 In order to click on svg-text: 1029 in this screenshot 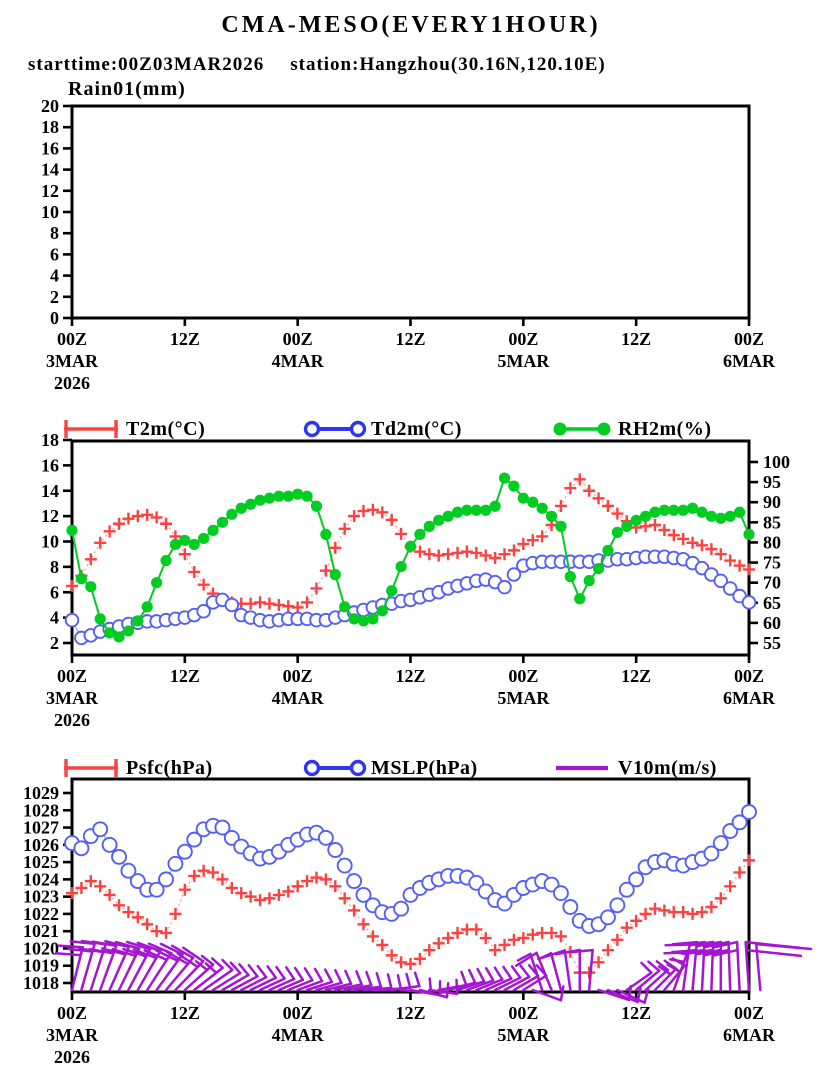, I will do `click(41, 793)`.